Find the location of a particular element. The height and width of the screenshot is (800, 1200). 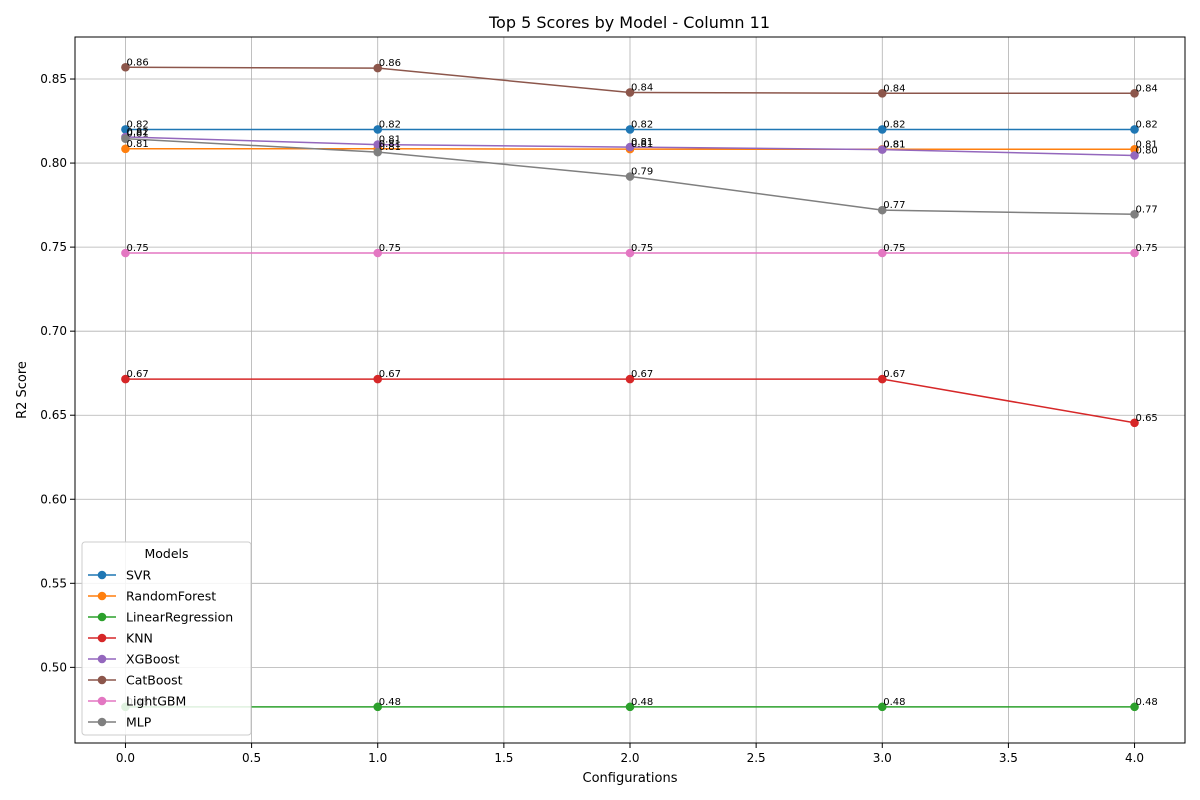

y-tick-label: 0.65 is located at coordinates (53, 415).